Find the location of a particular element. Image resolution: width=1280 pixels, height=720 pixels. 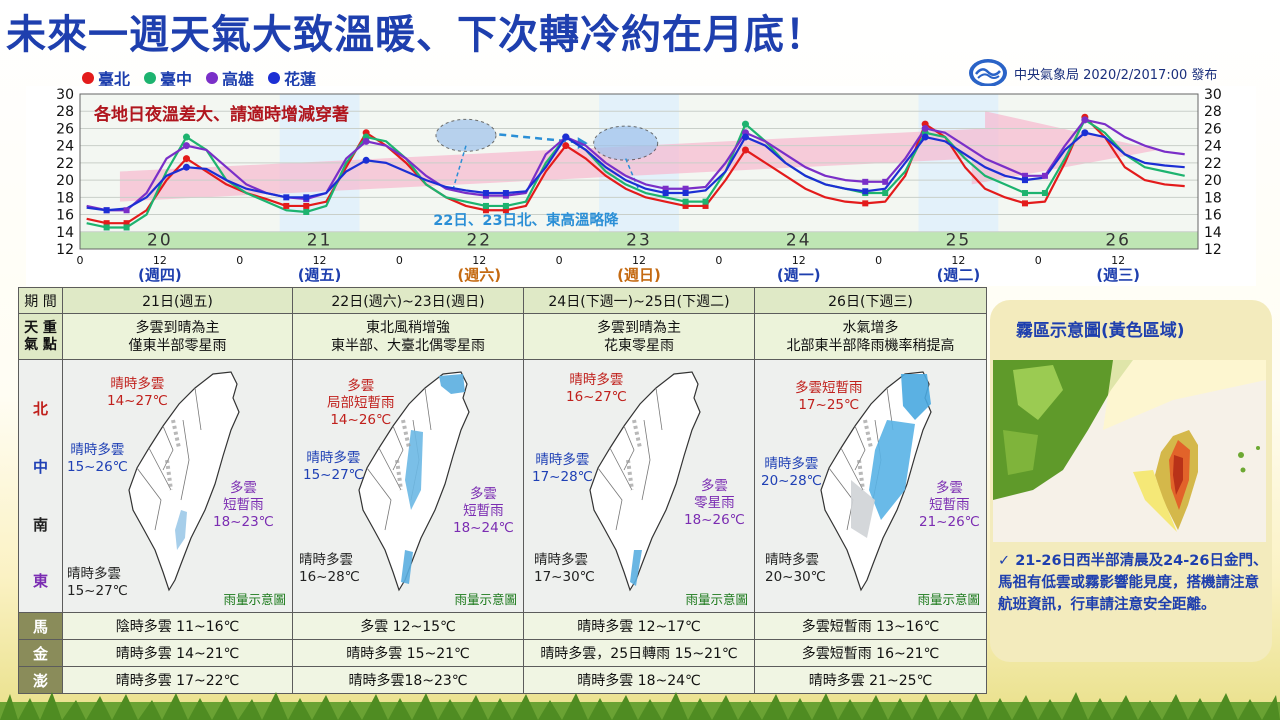

legend-item: 高雄 is located at coordinates (230, 78).